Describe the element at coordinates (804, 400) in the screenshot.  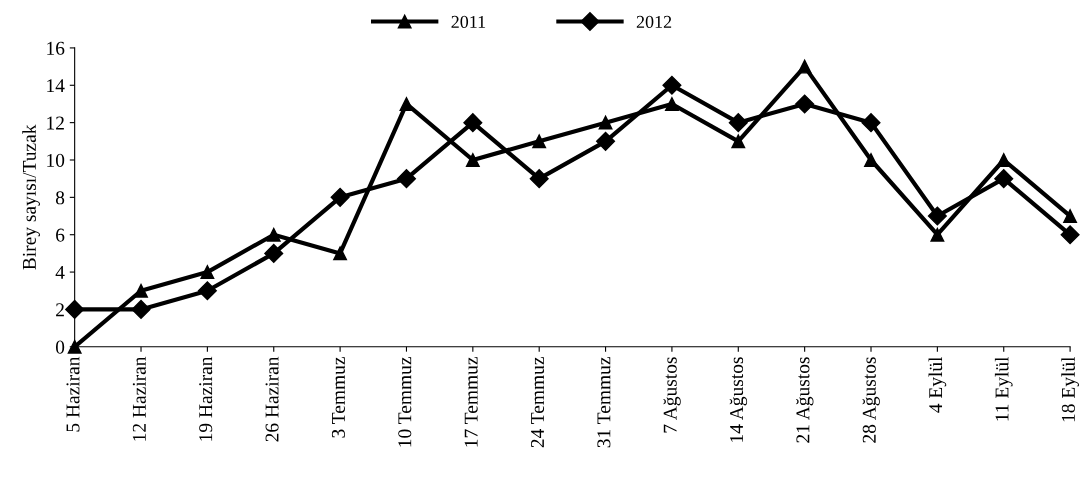
I see `x-tick-label: 21 Ağustos` at that location.